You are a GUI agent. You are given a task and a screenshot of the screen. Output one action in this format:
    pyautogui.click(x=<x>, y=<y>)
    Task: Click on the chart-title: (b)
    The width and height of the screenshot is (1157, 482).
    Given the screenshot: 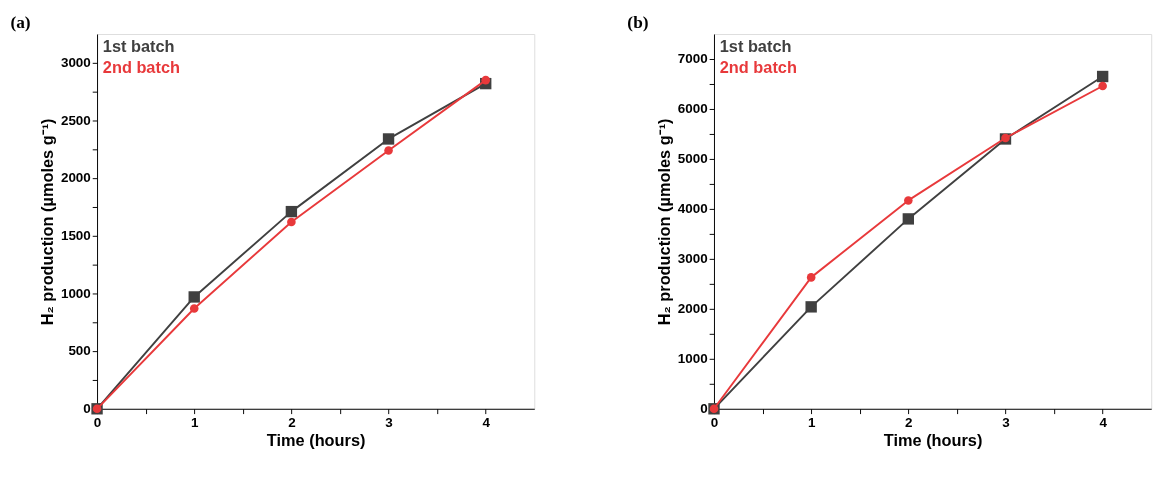 What is the action you would take?
    pyautogui.click(x=638, y=23)
    